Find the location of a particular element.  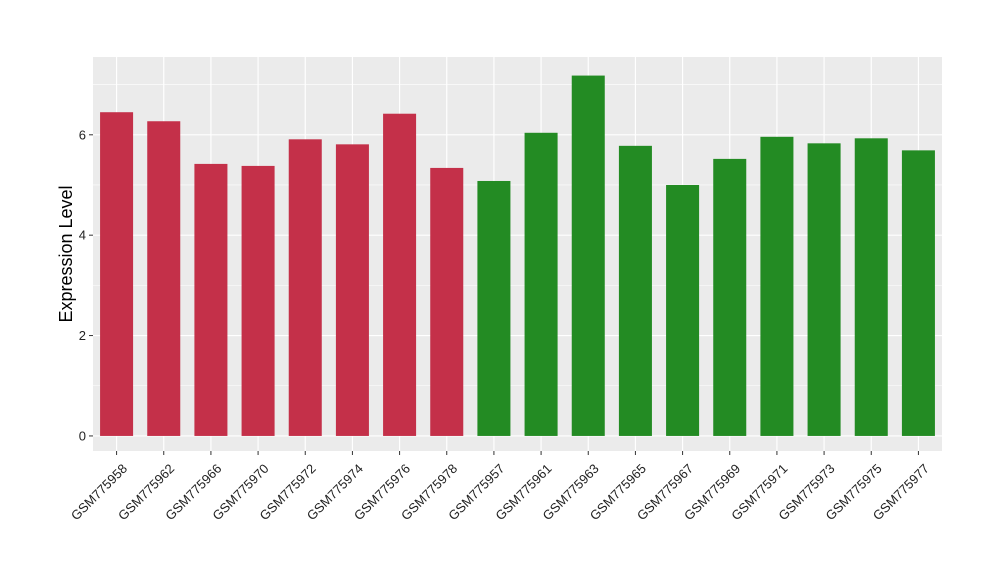

bar-GSM775967 is located at coordinates (683, 310).